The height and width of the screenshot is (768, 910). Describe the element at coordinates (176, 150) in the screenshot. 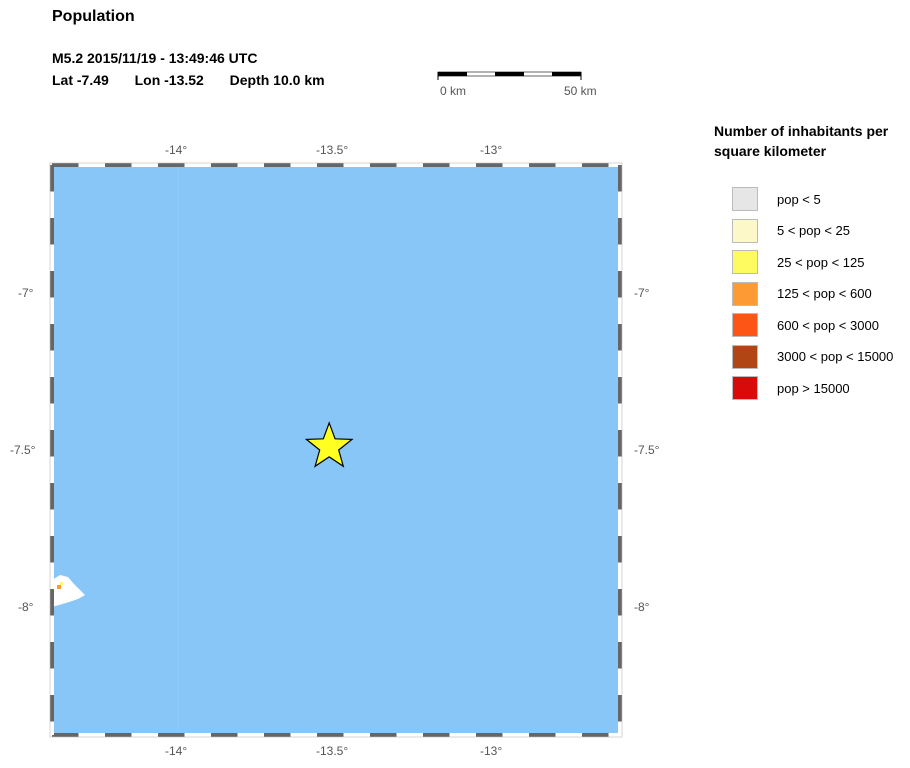

I see `lon-tick-top: -14°` at that location.